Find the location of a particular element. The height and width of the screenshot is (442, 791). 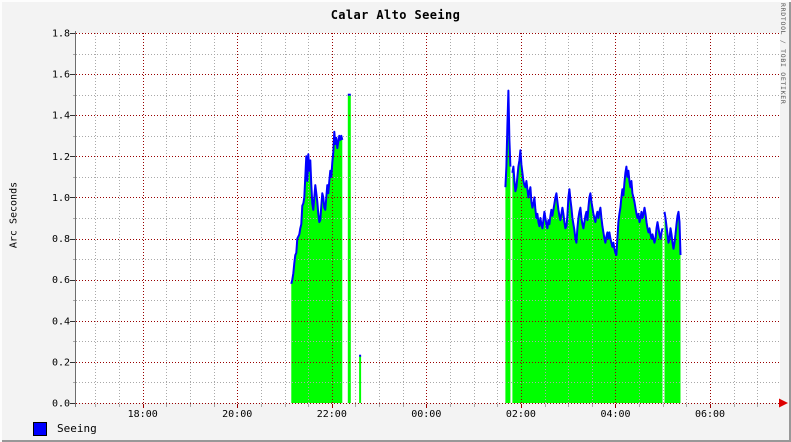

x-axis-arrow is located at coordinates (783, 403).